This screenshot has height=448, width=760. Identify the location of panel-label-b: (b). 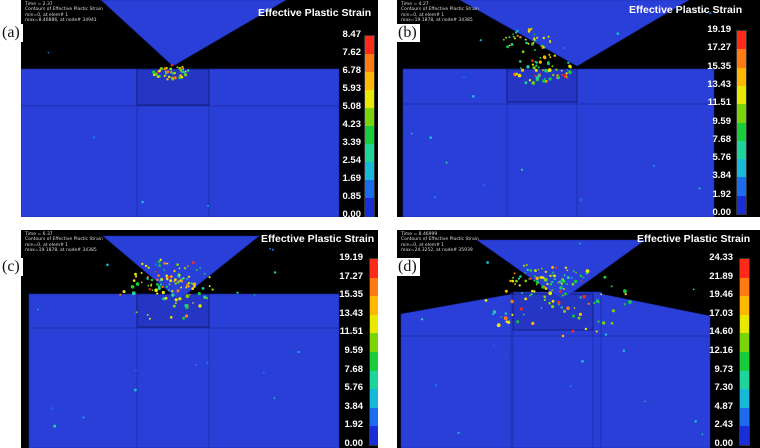
(408, 33).